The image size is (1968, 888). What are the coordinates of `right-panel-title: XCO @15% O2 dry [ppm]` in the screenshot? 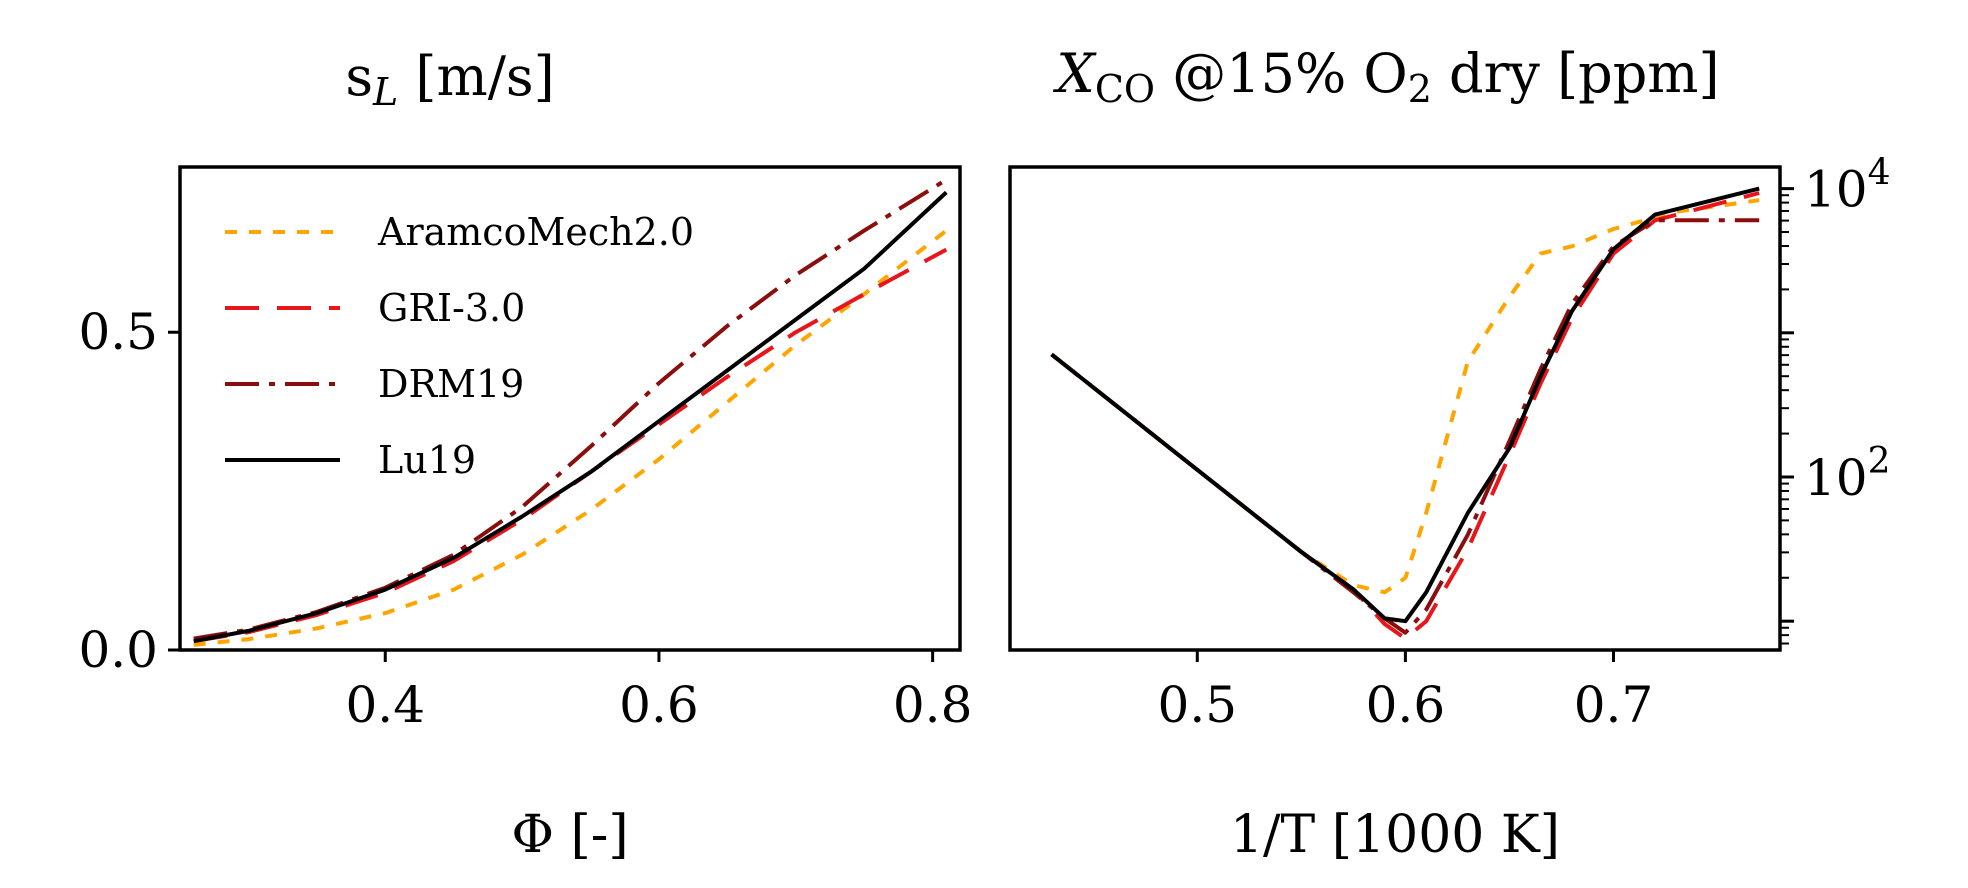 It's located at (1385, 76).